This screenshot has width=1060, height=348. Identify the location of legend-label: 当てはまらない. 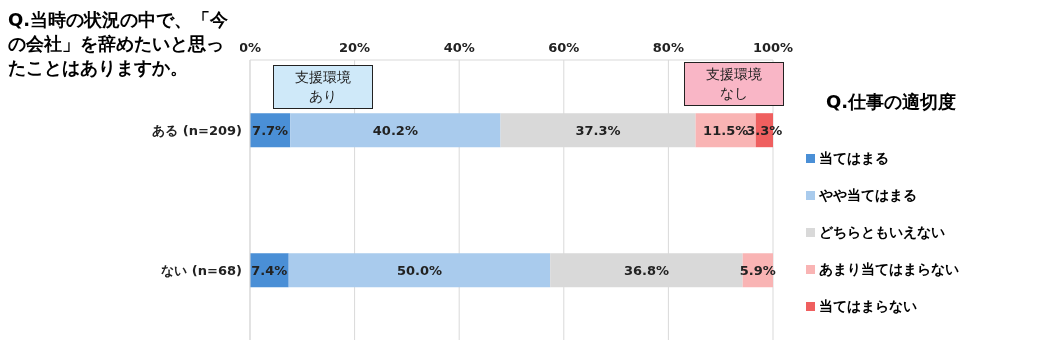
(868, 306).